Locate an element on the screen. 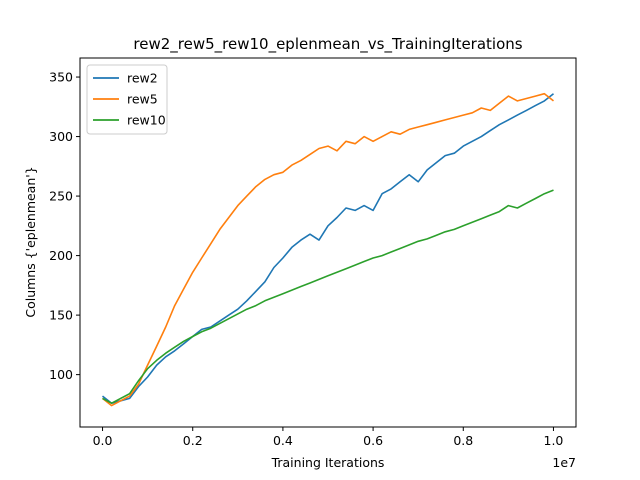 This screenshot has width=640, height=480. legend-box is located at coordinates (127, 99).